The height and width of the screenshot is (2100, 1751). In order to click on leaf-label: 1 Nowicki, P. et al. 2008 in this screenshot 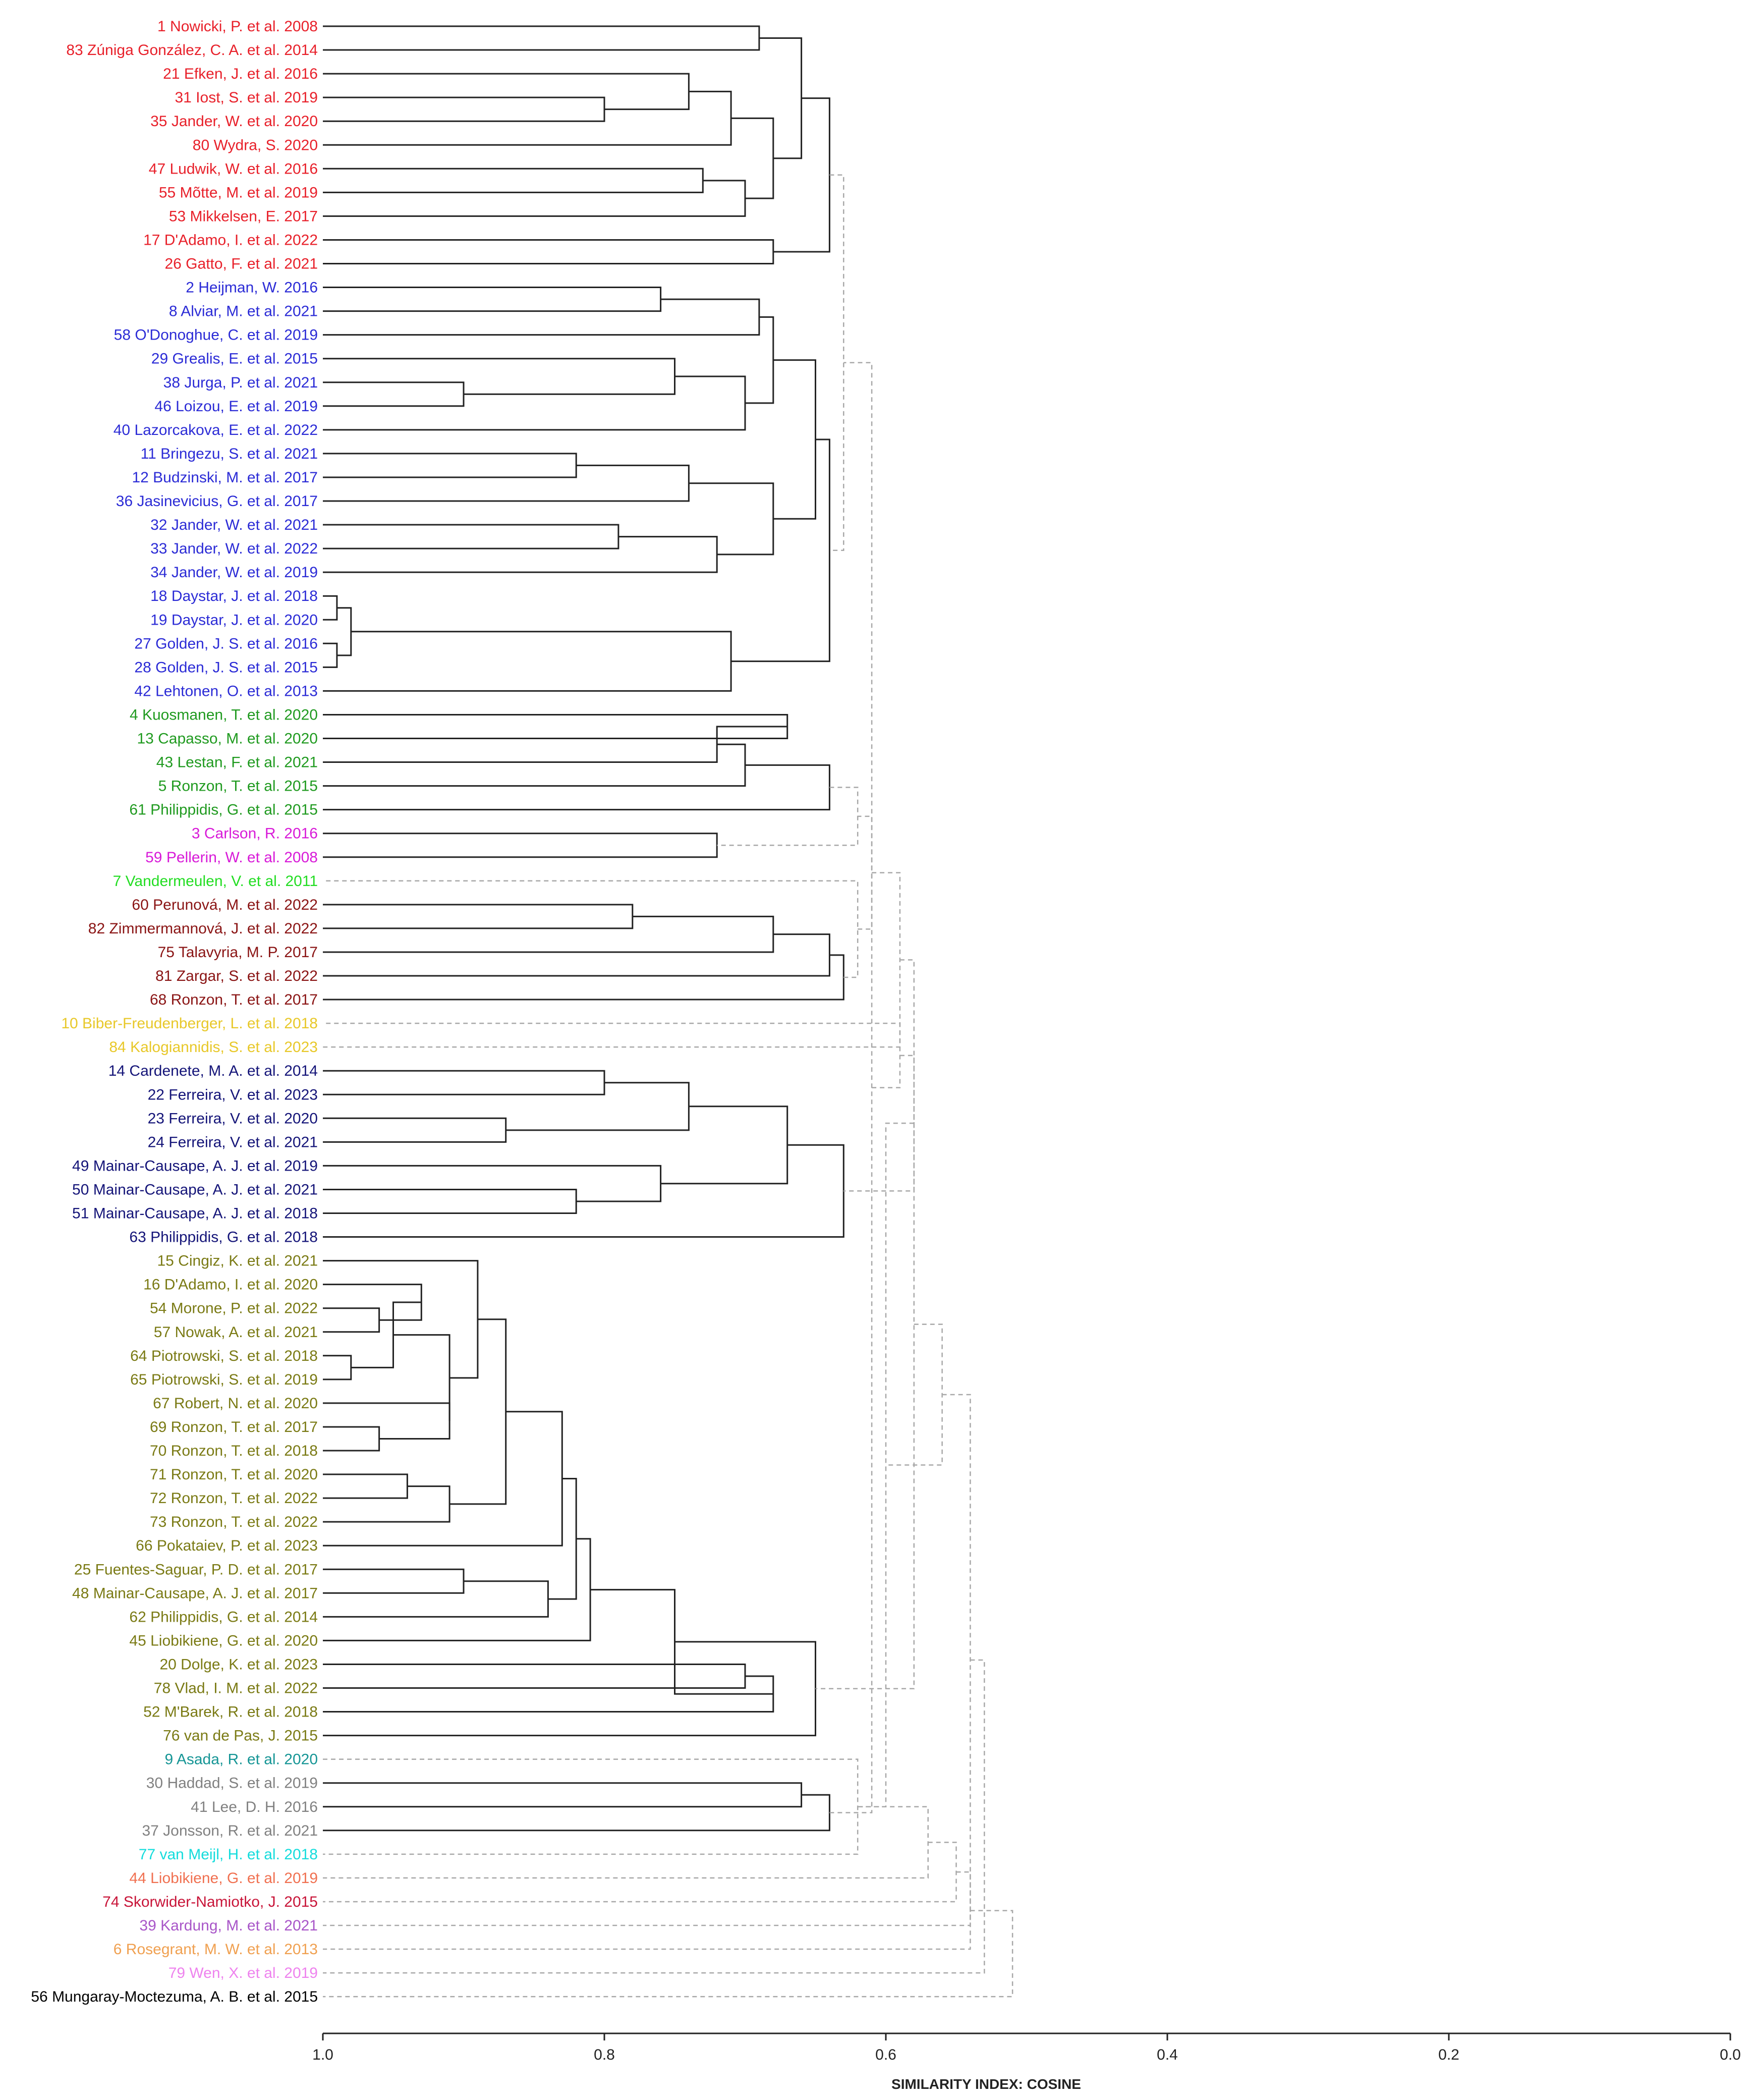, I will do `click(237, 26)`.